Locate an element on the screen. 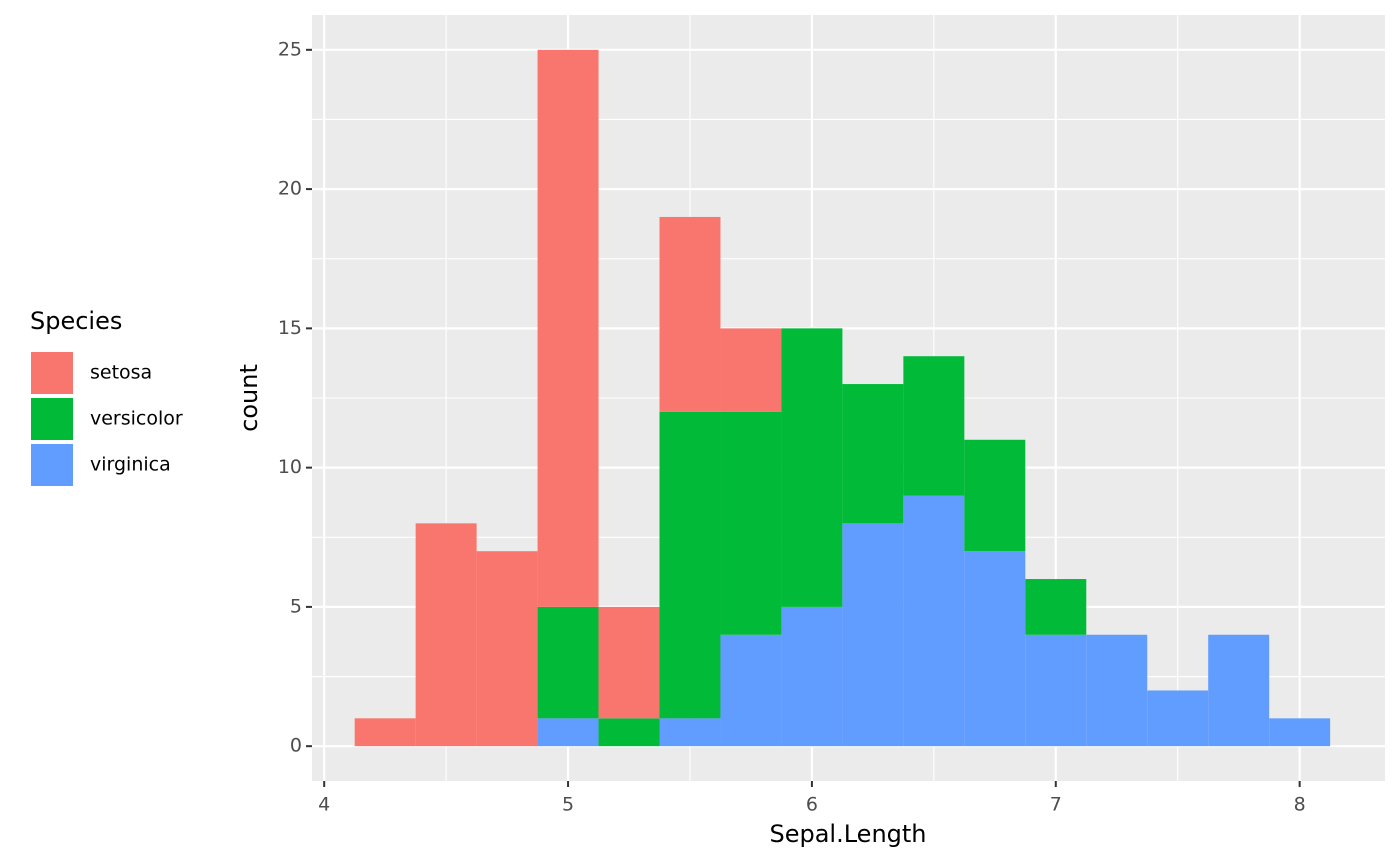 Image resolution: width=1400 pixels, height=866 pixels. y-tick-label: 10 is located at coordinates (290, 467).